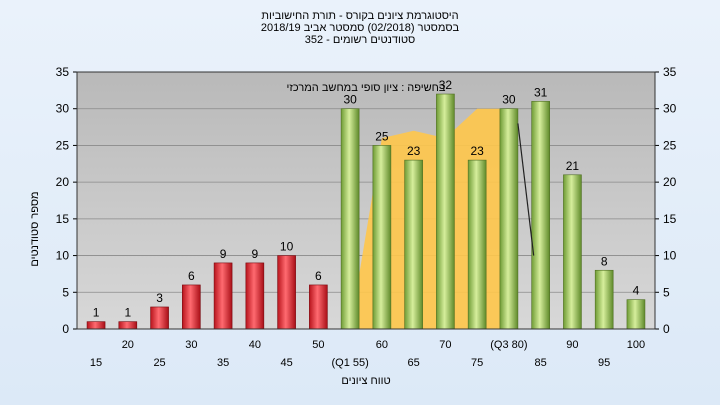  What do you see at coordinates (159, 298) in the screenshot?
I see `value-label-25: 3` at bounding box center [159, 298].